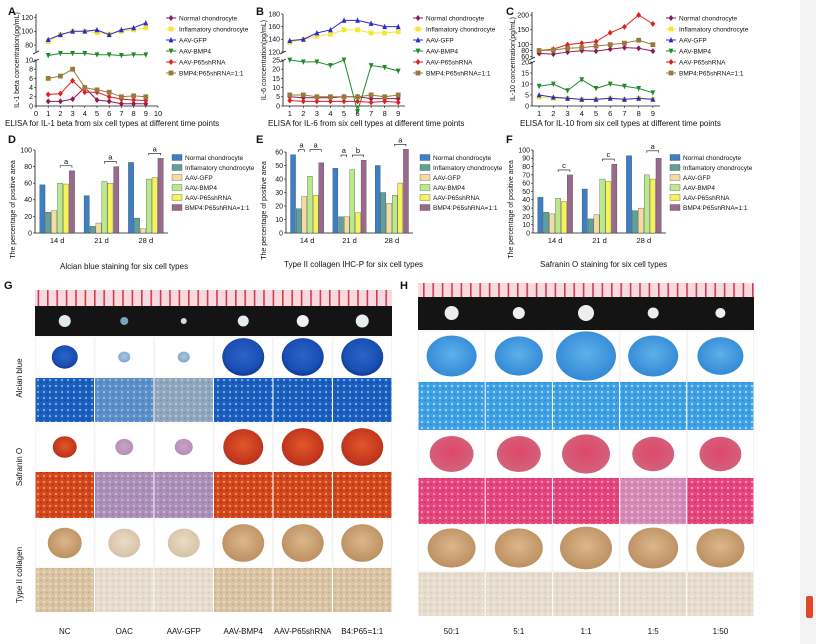 This screenshot has height=644, width=816. I want to click on panel-label-b: B, so click(260, 12).